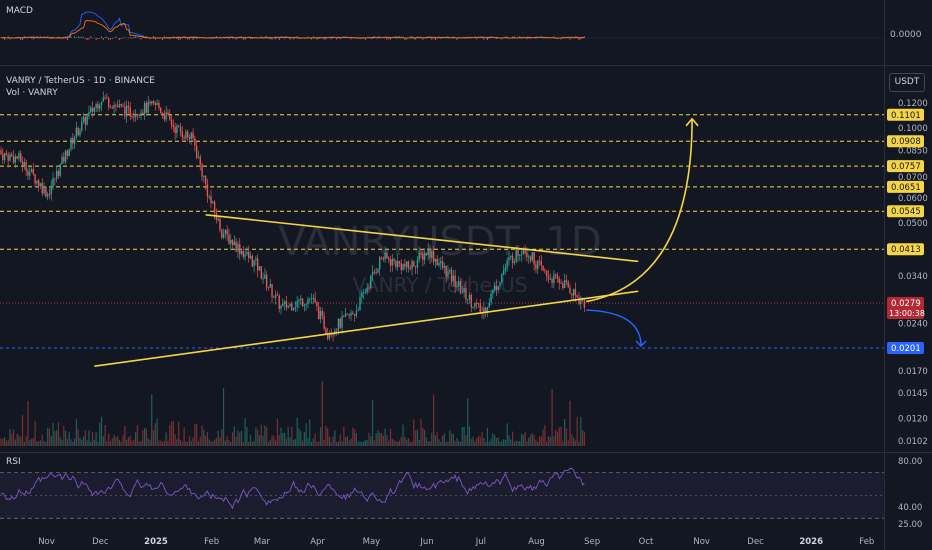 The image size is (932, 550). Describe the element at coordinates (913, 224) in the screenshot. I see `price-axis-tick-label: 0.0500` at that location.